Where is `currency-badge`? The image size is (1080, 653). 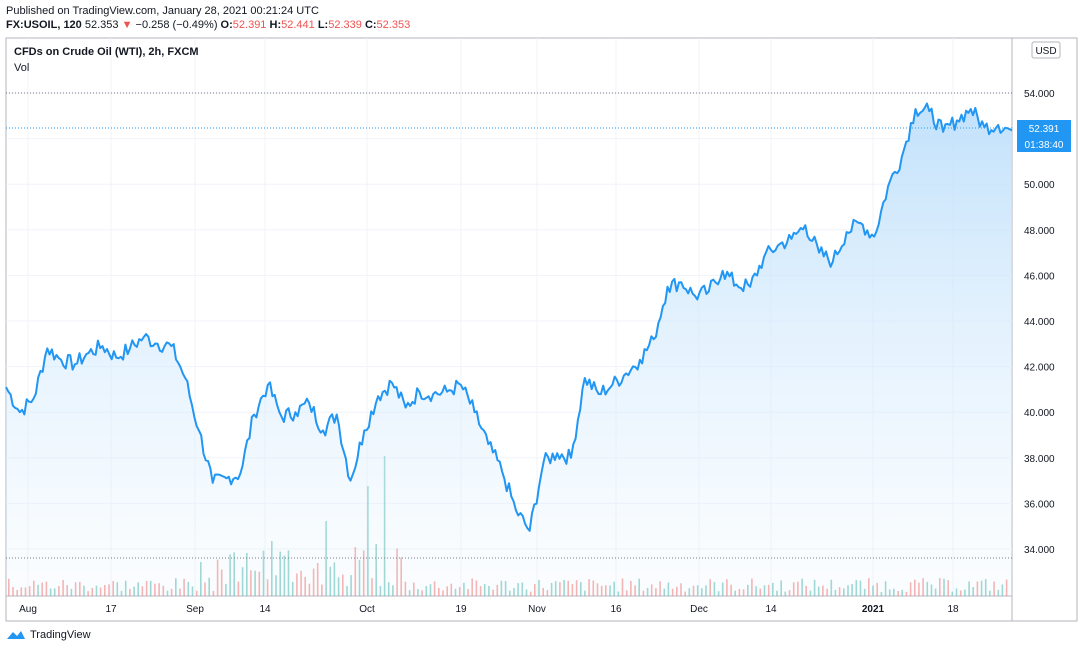 currency-badge is located at coordinates (1046, 50).